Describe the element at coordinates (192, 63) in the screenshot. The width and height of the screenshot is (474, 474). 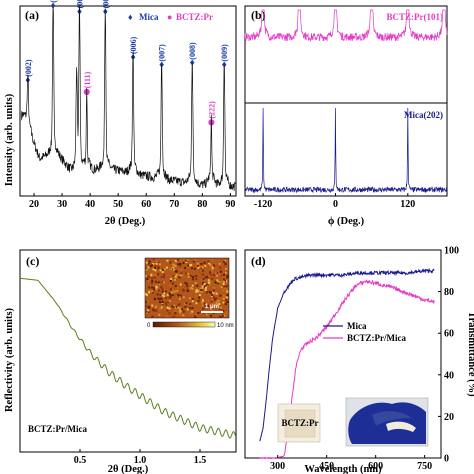
I see `peak-marker: ♦` at that location.